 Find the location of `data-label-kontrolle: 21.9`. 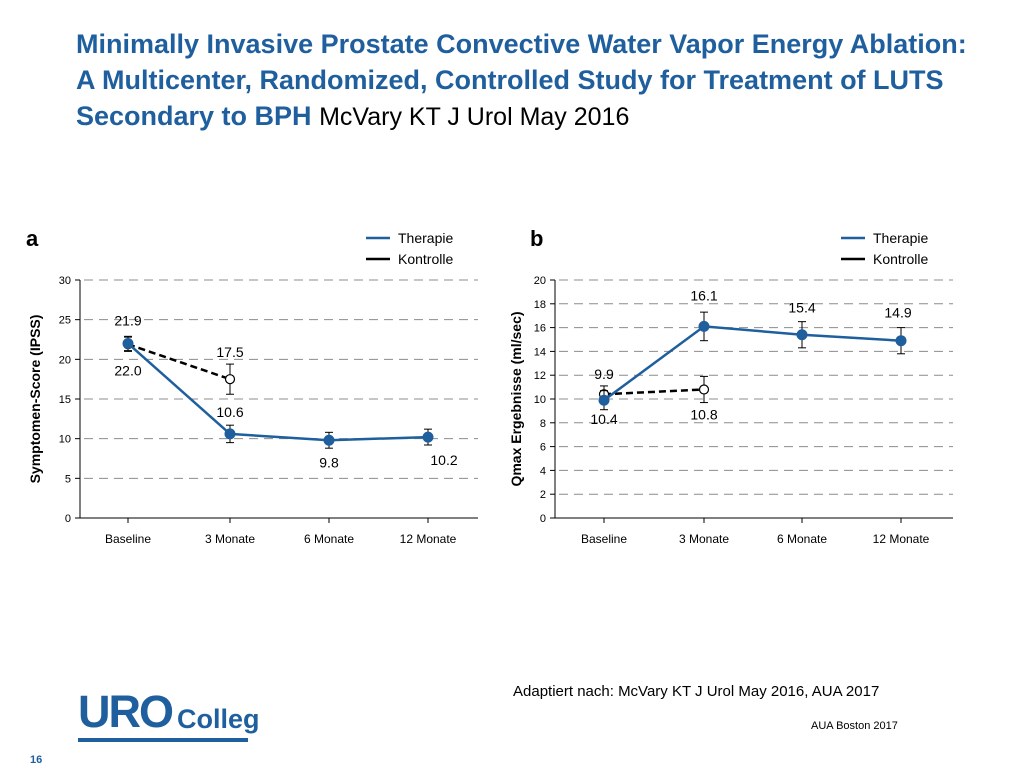

data-label-kontrolle: 21.9 is located at coordinates (127, 320).